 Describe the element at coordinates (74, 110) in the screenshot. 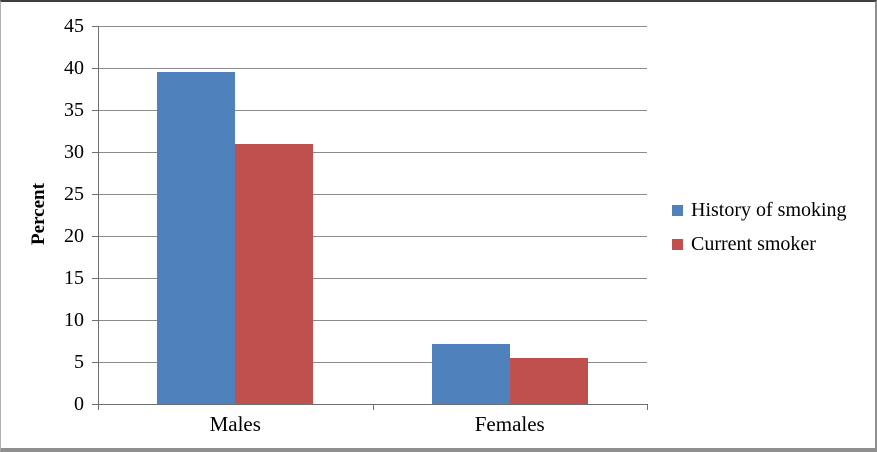

I see `y-tick-label-35: 35` at that location.